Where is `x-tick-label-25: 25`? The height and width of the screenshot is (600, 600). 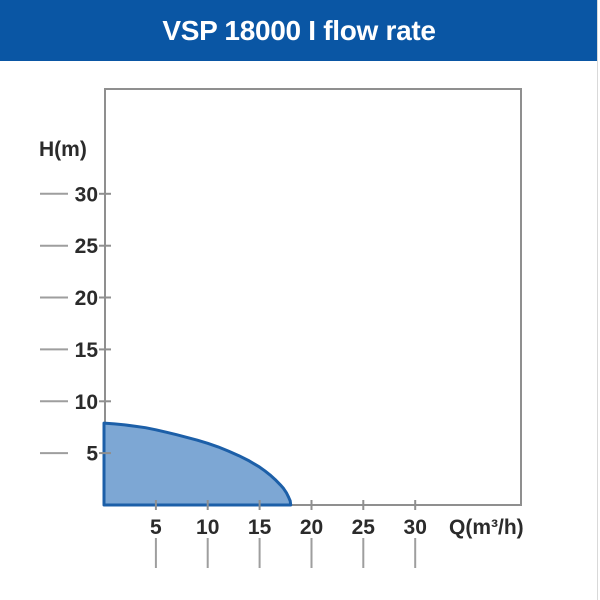
x-tick-label-25: 25 is located at coordinates (364, 527).